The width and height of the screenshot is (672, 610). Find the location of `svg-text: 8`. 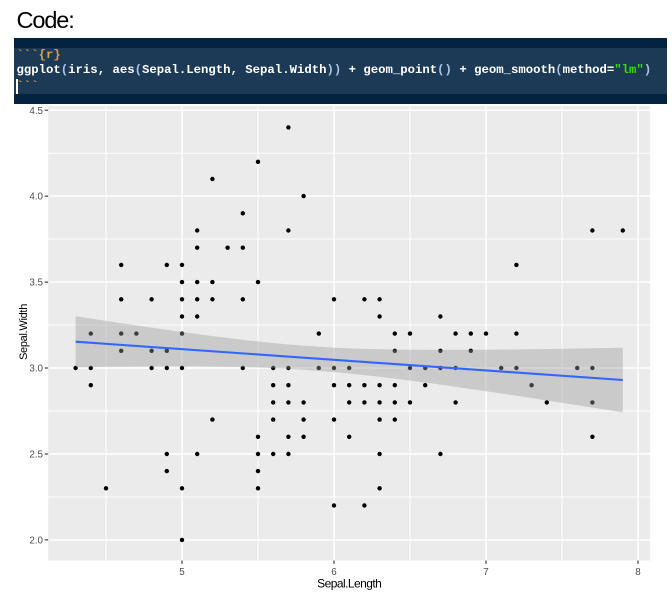

svg-text: 8 is located at coordinates (638, 572).